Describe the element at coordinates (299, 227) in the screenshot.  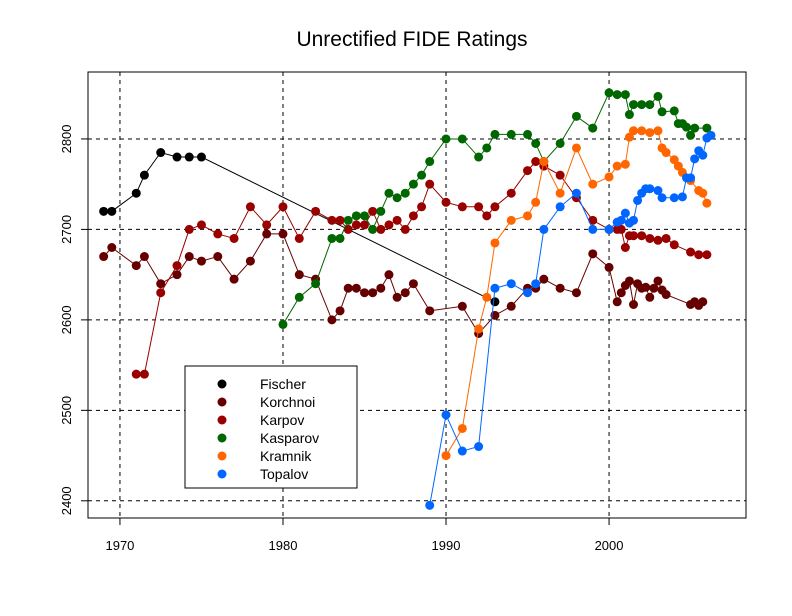
I see `series-line-fischer` at that location.